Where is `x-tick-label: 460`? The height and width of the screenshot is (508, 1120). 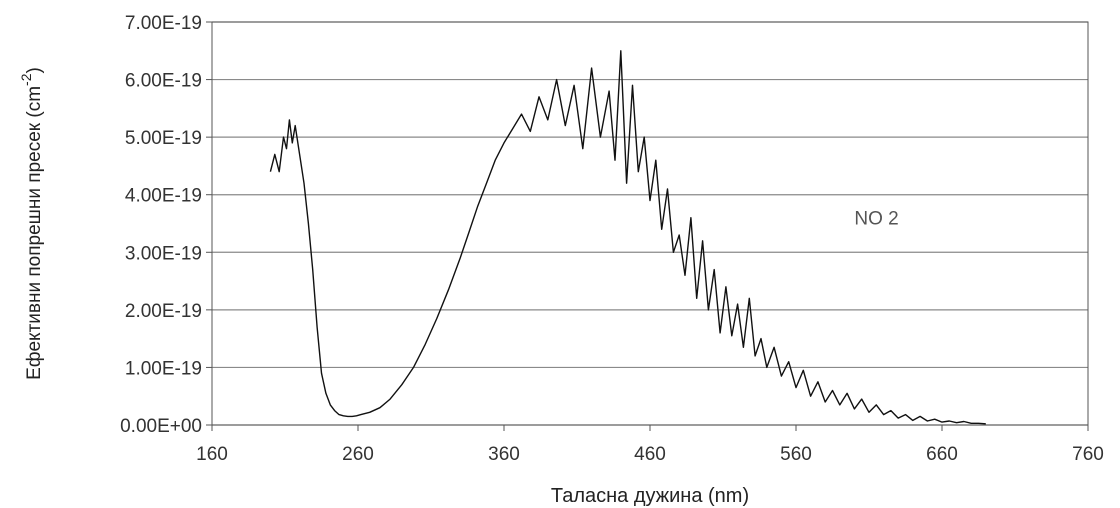 x-tick-label: 460 is located at coordinates (650, 454).